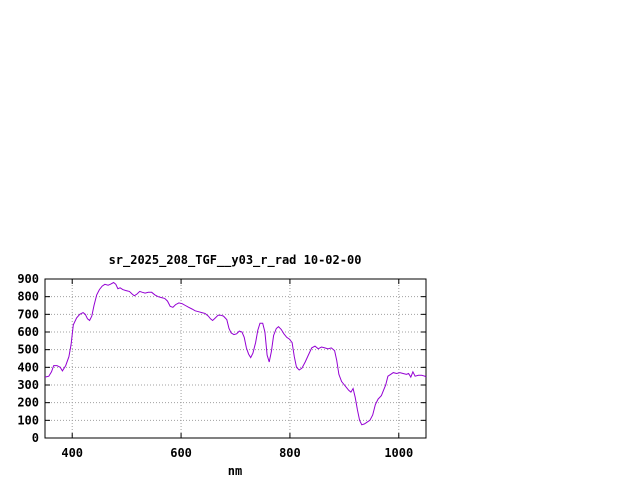 The height and width of the screenshot is (480, 640). Describe the element at coordinates (28, 314) in the screenshot. I see `y-tick-label: 700` at that location.